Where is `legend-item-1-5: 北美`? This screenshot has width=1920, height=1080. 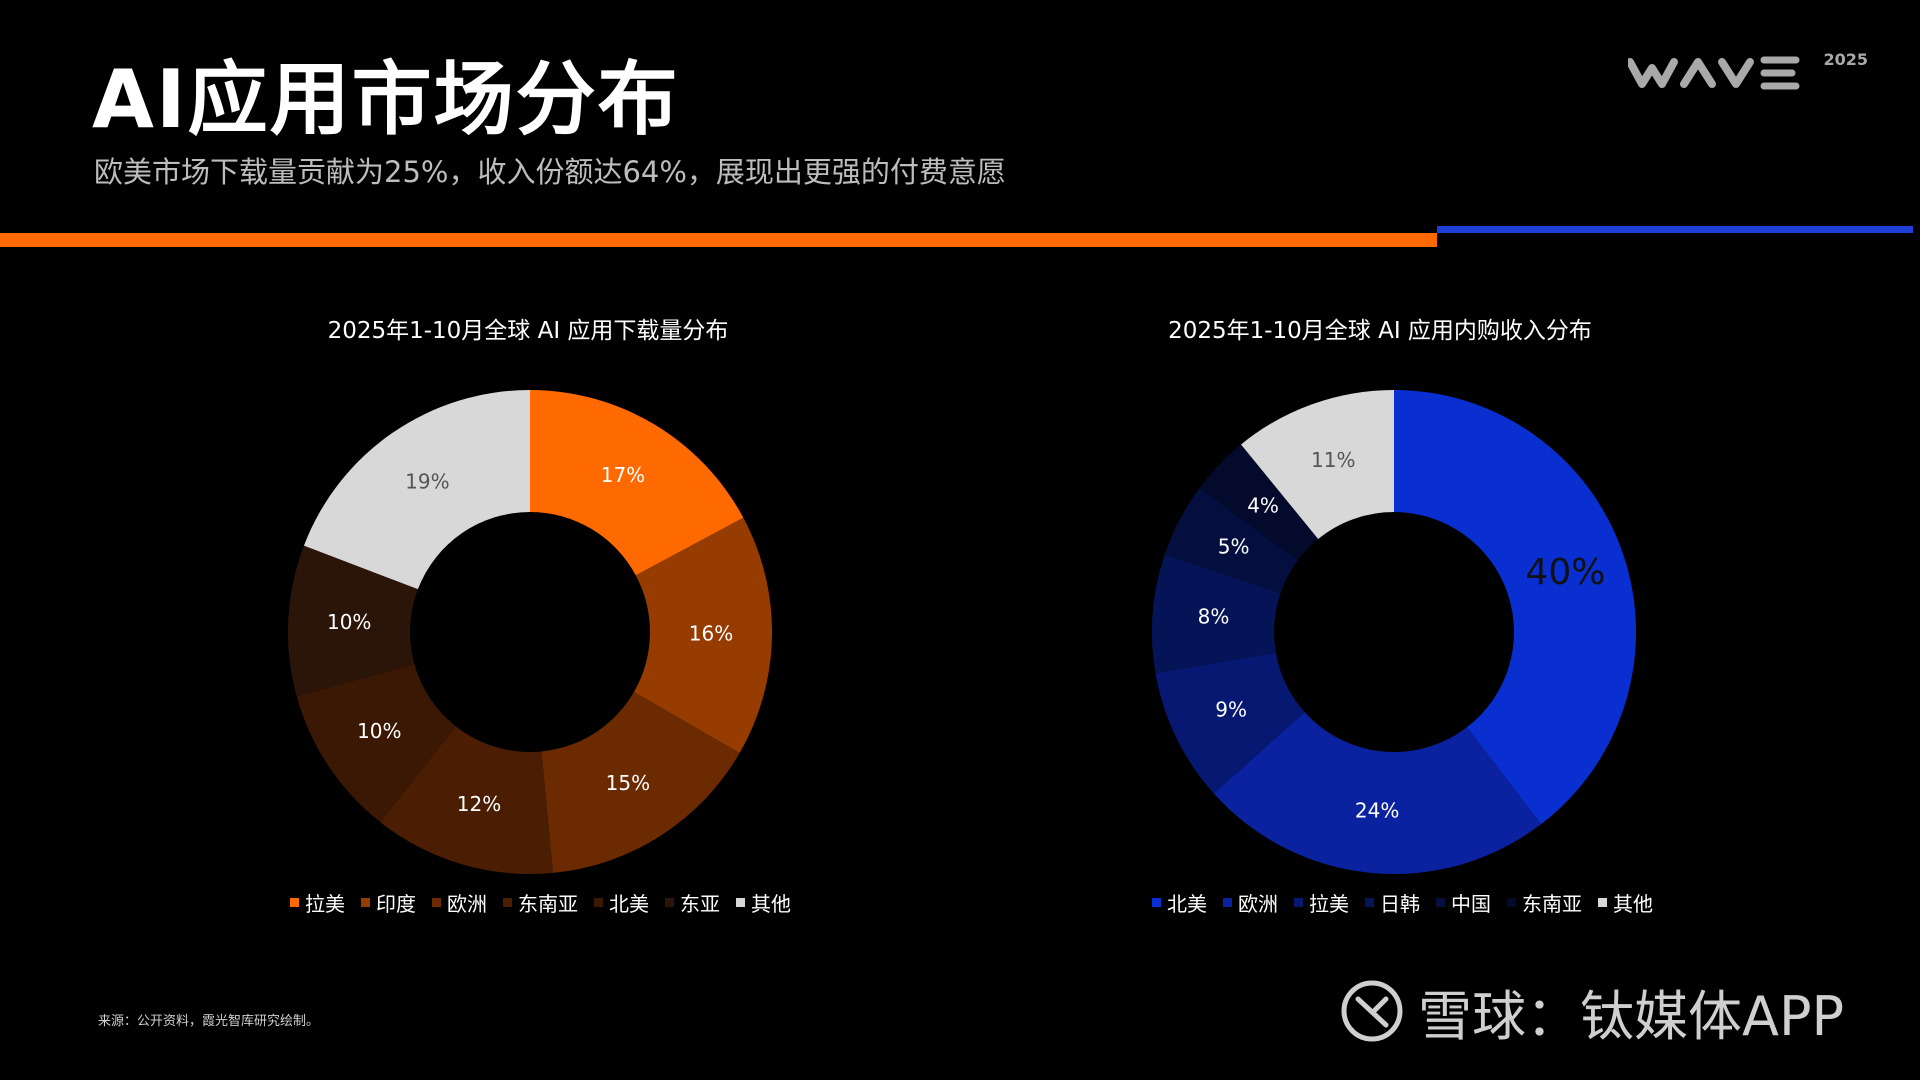 legend-item-1-5: 北美 is located at coordinates (621, 902).